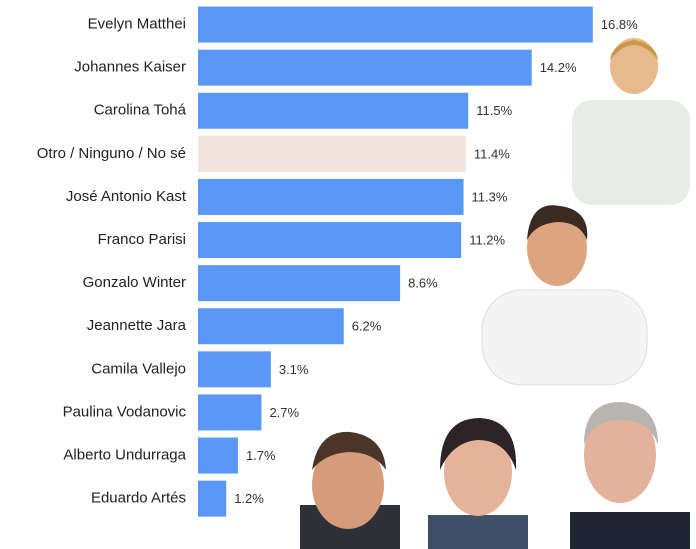  What do you see at coordinates (631, 121) in the screenshot?
I see `photo-matthei` at bounding box center [631, 121].